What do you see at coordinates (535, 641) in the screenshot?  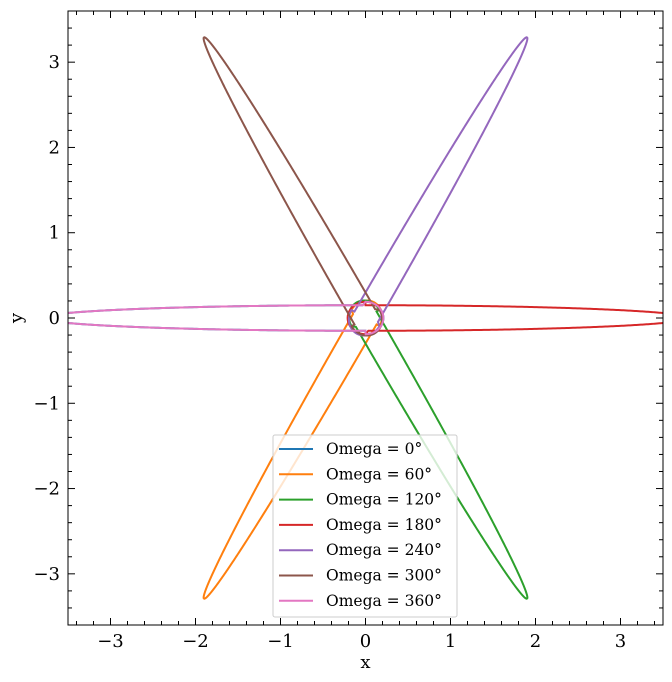 I see `x-tick-label: 2` at bounding box center [535, 641].